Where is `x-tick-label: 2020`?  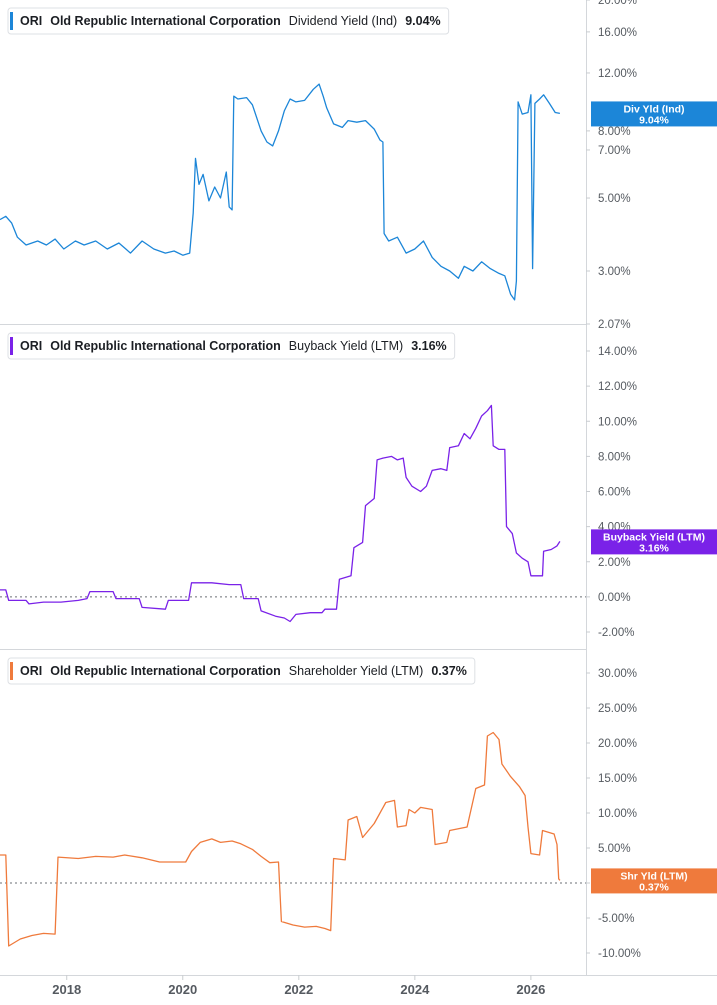
x-tick-label: 2020 is located at coordinates (182, 989).